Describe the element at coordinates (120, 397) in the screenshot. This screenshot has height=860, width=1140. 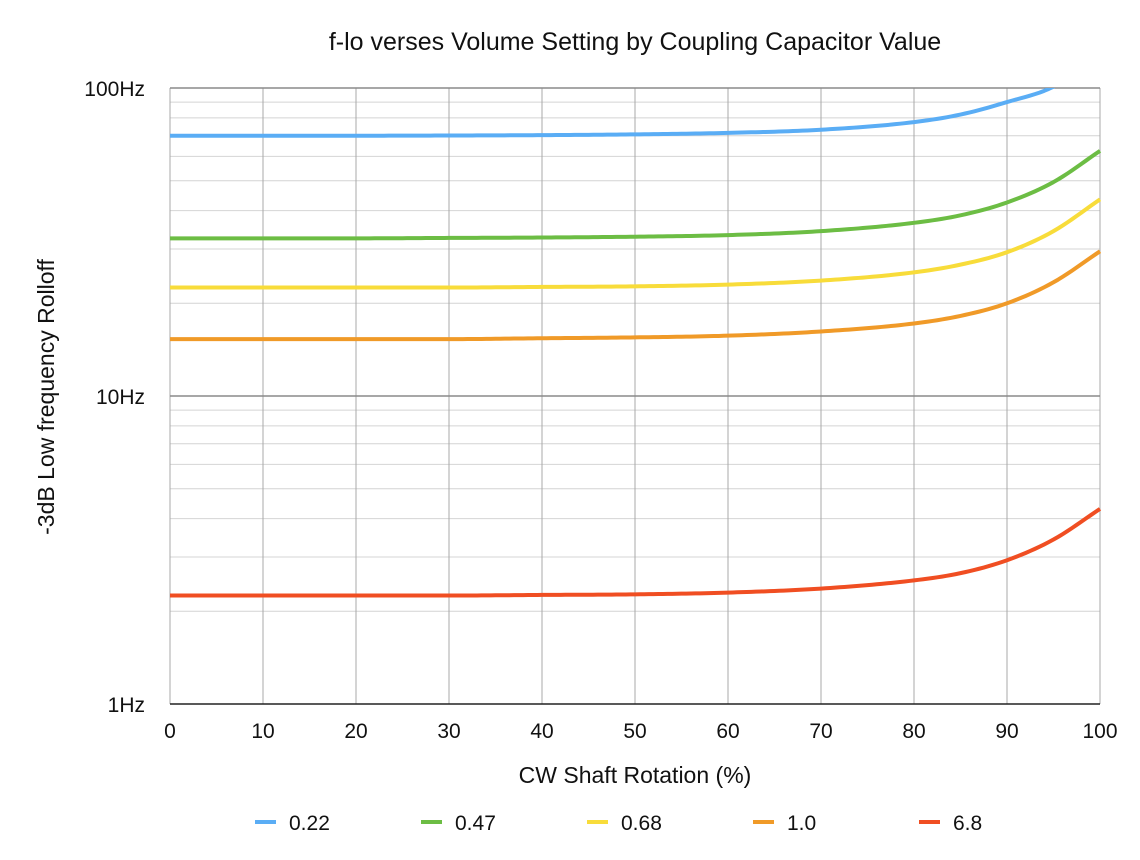
I see `y-tick-label: 10Hz` at that location.